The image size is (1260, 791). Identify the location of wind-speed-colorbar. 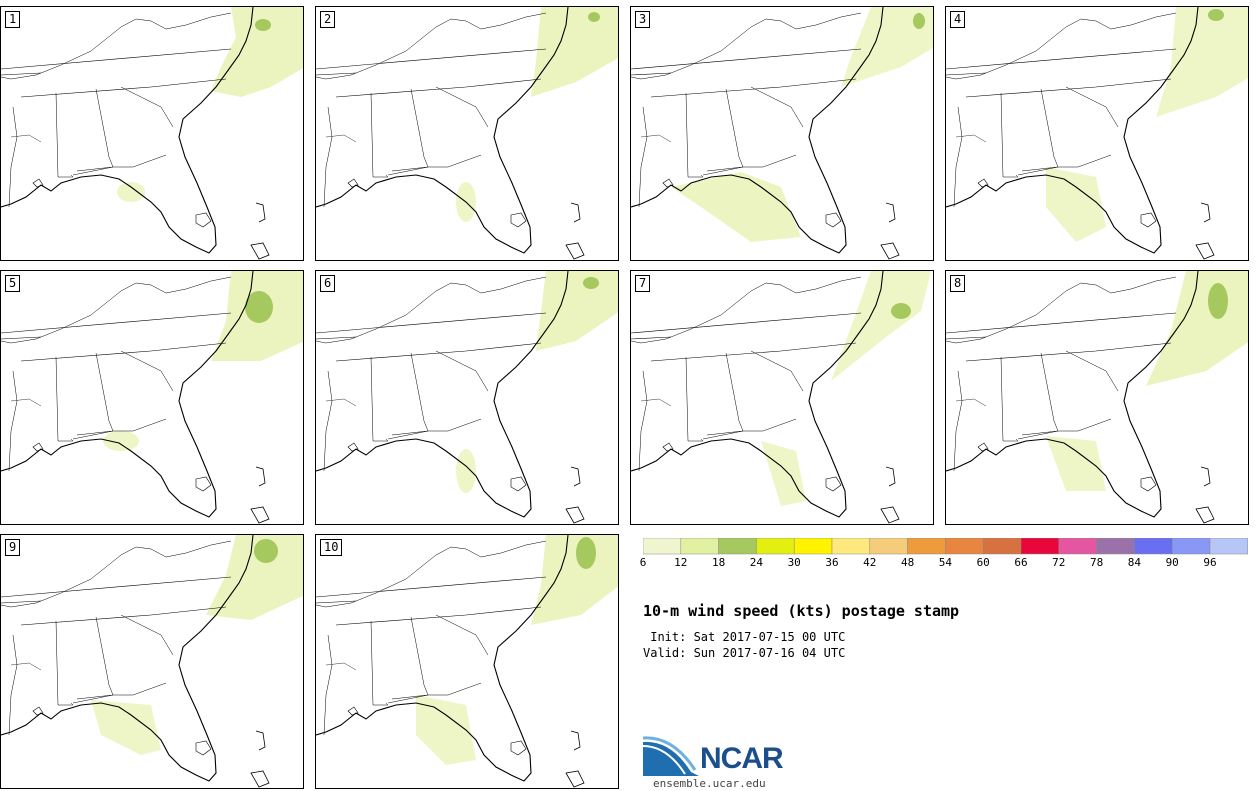
(945, 546).